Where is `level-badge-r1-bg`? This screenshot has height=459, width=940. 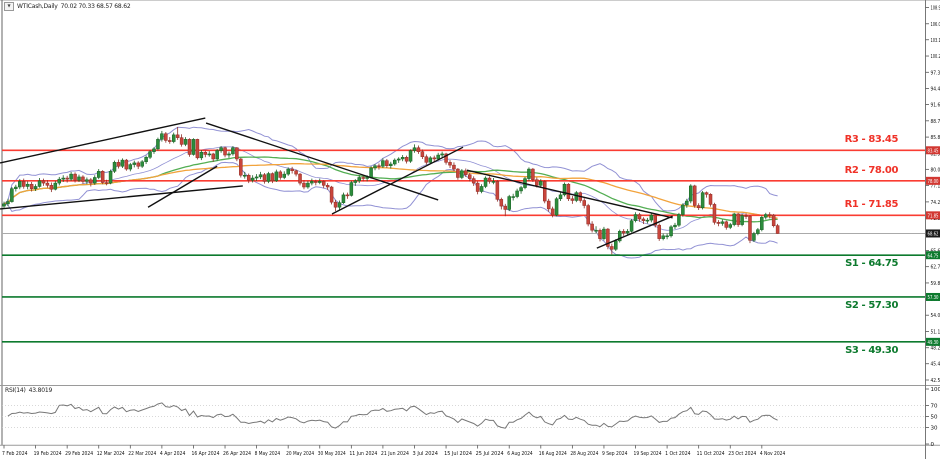
level-badge-r1-bg is located at coordinates (933, 215).